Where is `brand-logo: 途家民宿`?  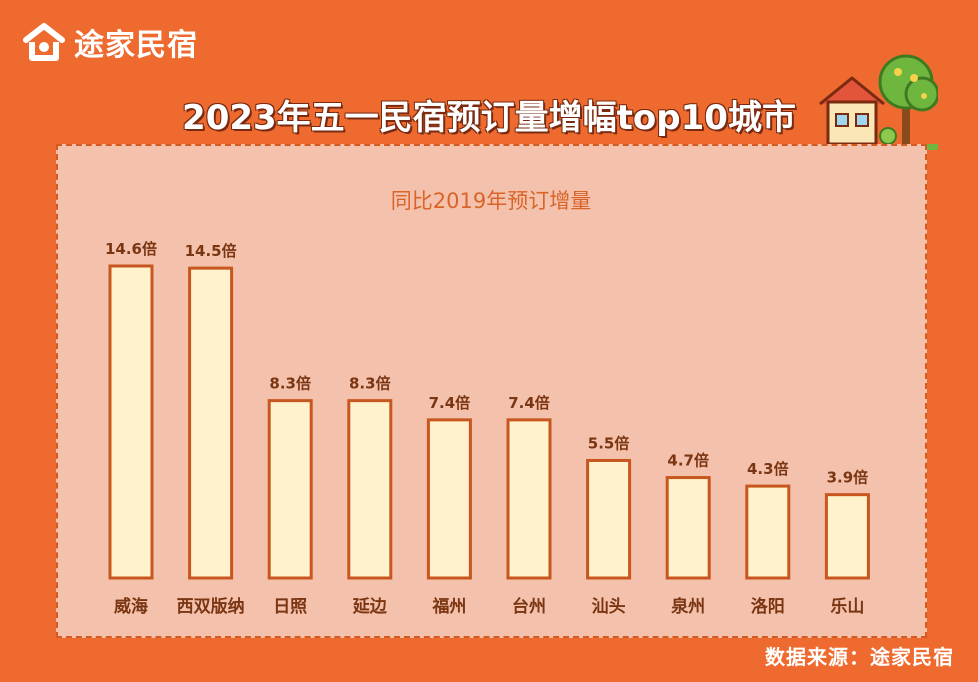 brand-logo: 途家民宿 is located at coordinates (110, 42).